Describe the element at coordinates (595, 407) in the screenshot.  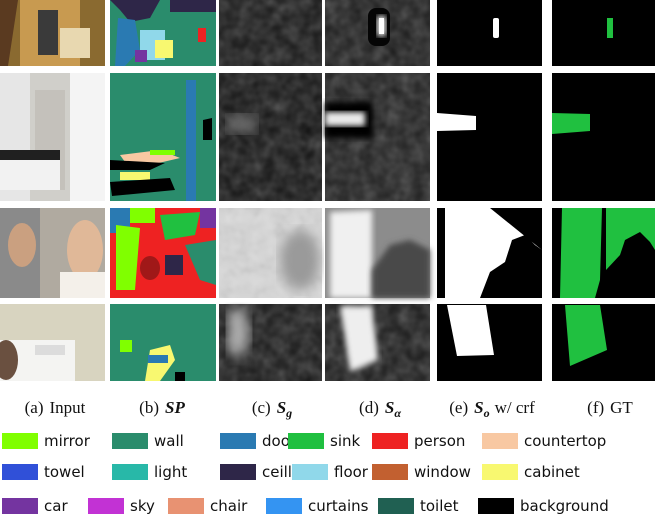
I see `caption-label: (f)` at that location.